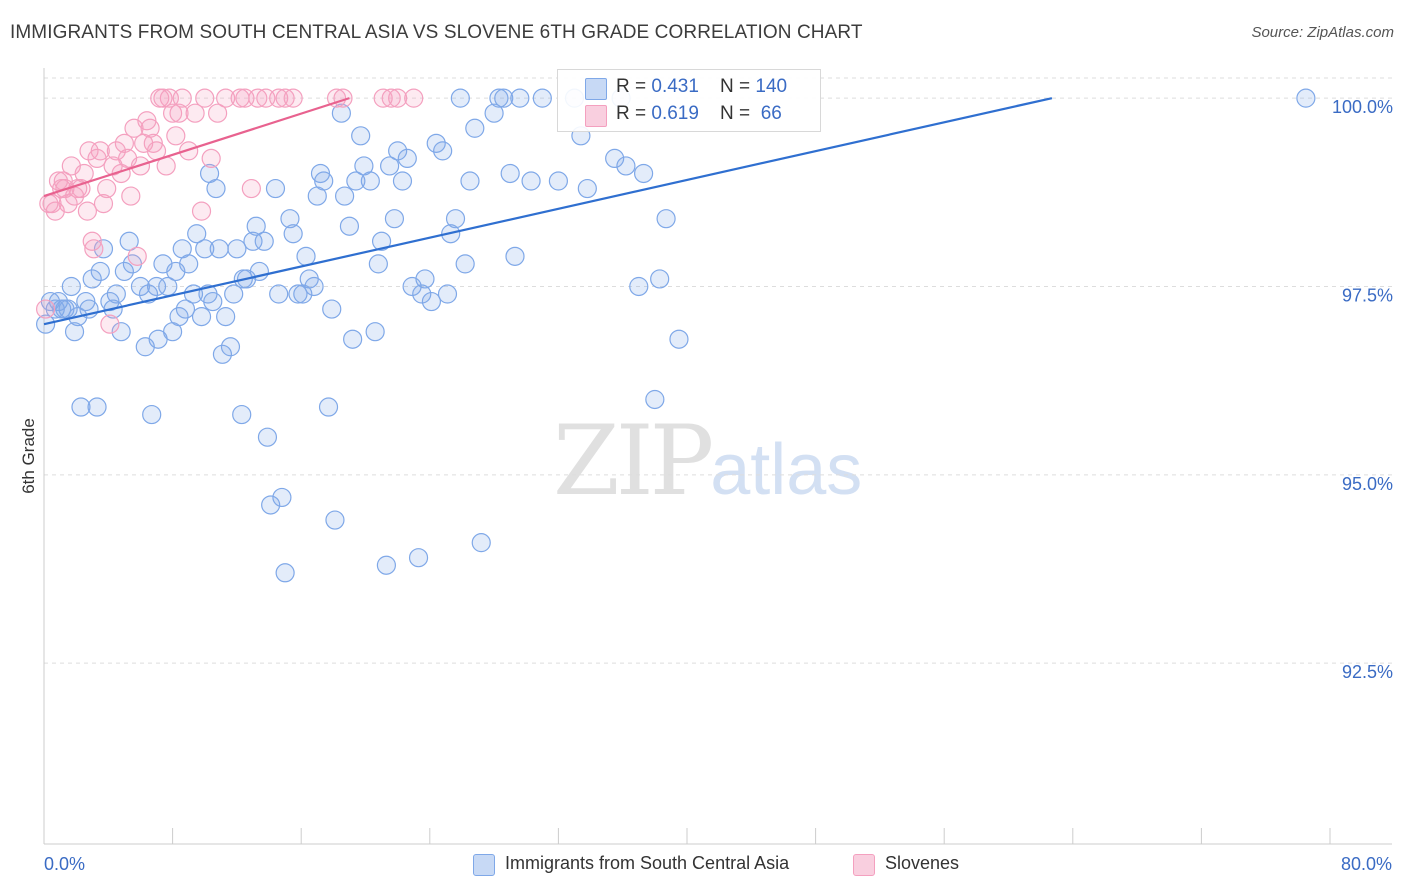 The width and height of the screenshot is (1406, 892). What do you see at coordinates (707, 461) in the screenshot?
I see `watermark: ZIPatlas` at bounding box center [707, 461].